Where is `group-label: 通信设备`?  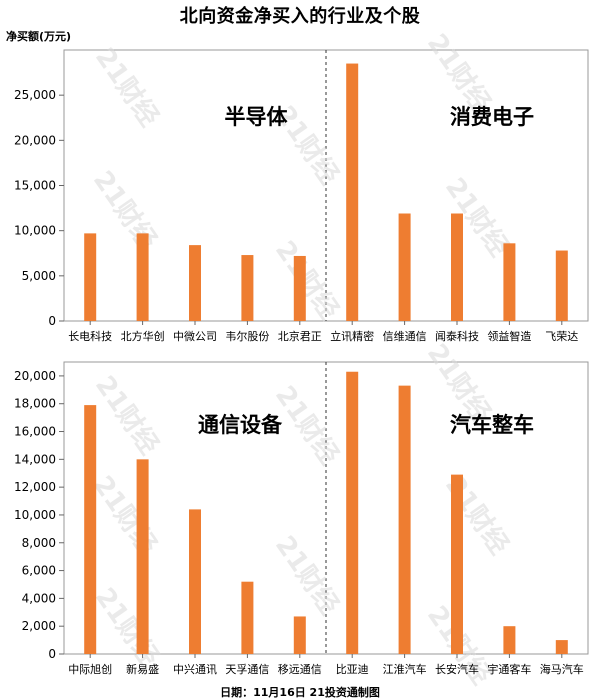
group-label: 通信设备 is located at coordinates (240, 425).